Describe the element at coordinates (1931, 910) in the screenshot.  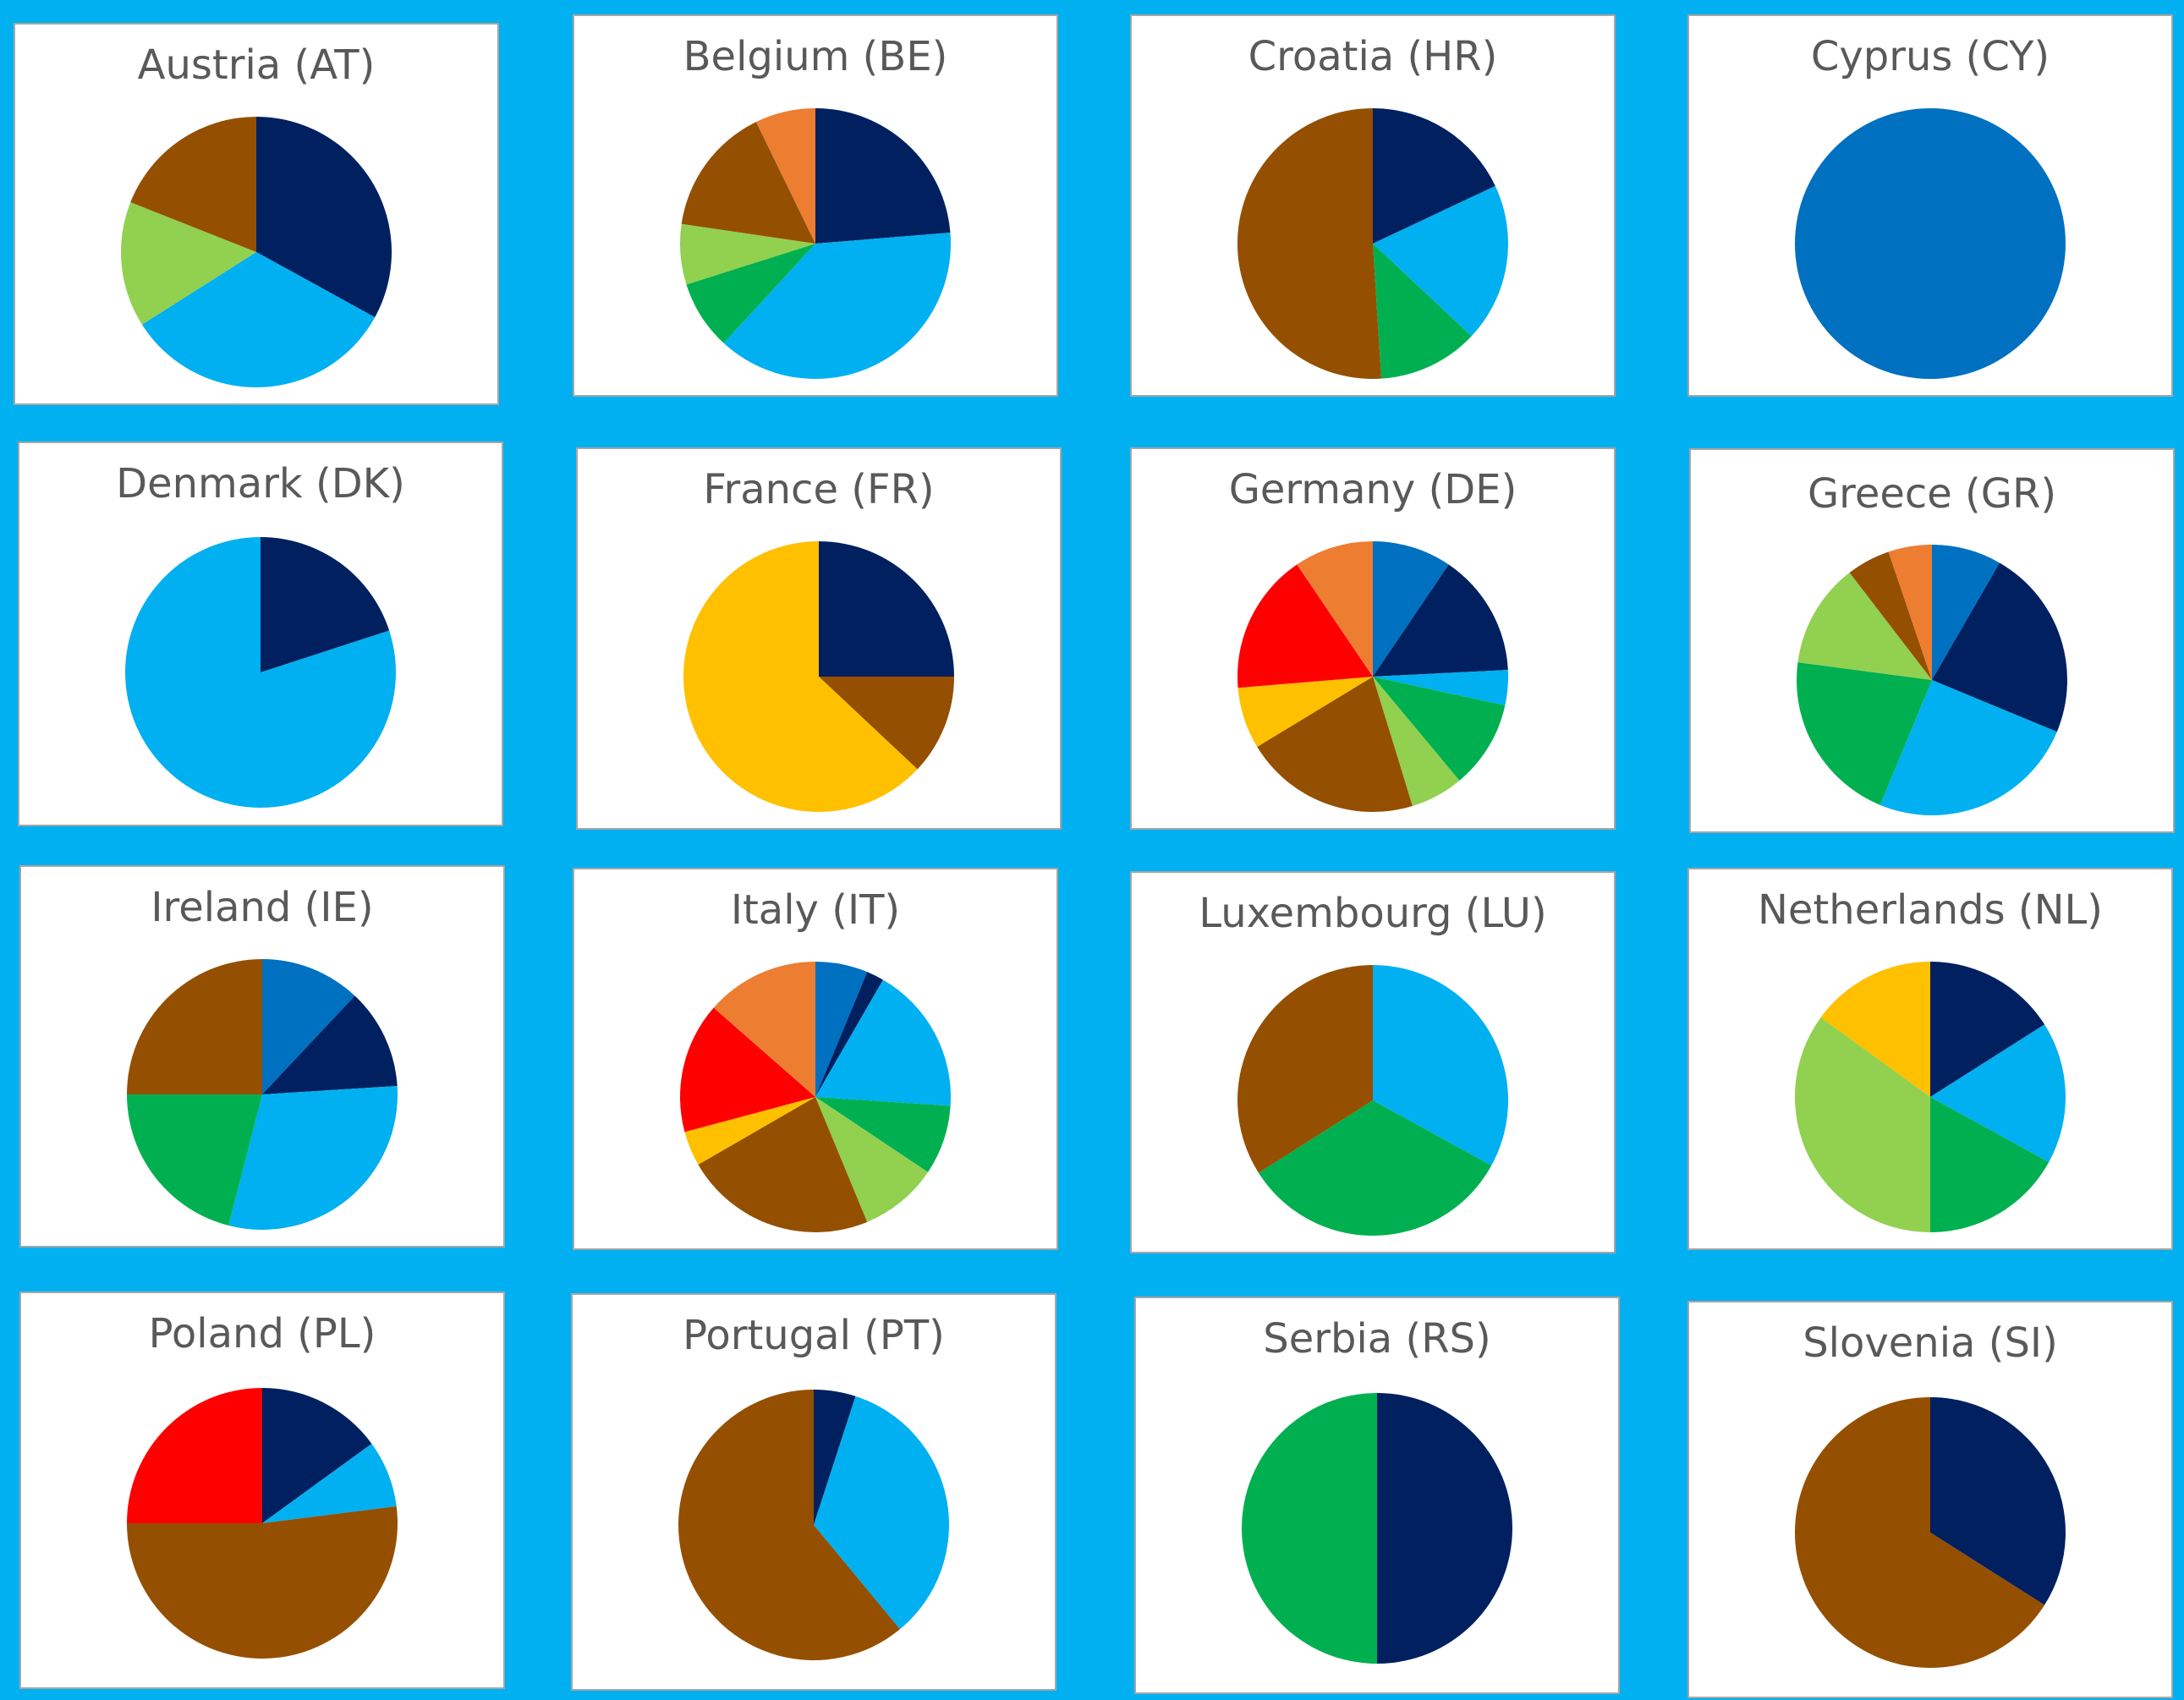
I see `chart-title: Netherlands (NL)` at that location.